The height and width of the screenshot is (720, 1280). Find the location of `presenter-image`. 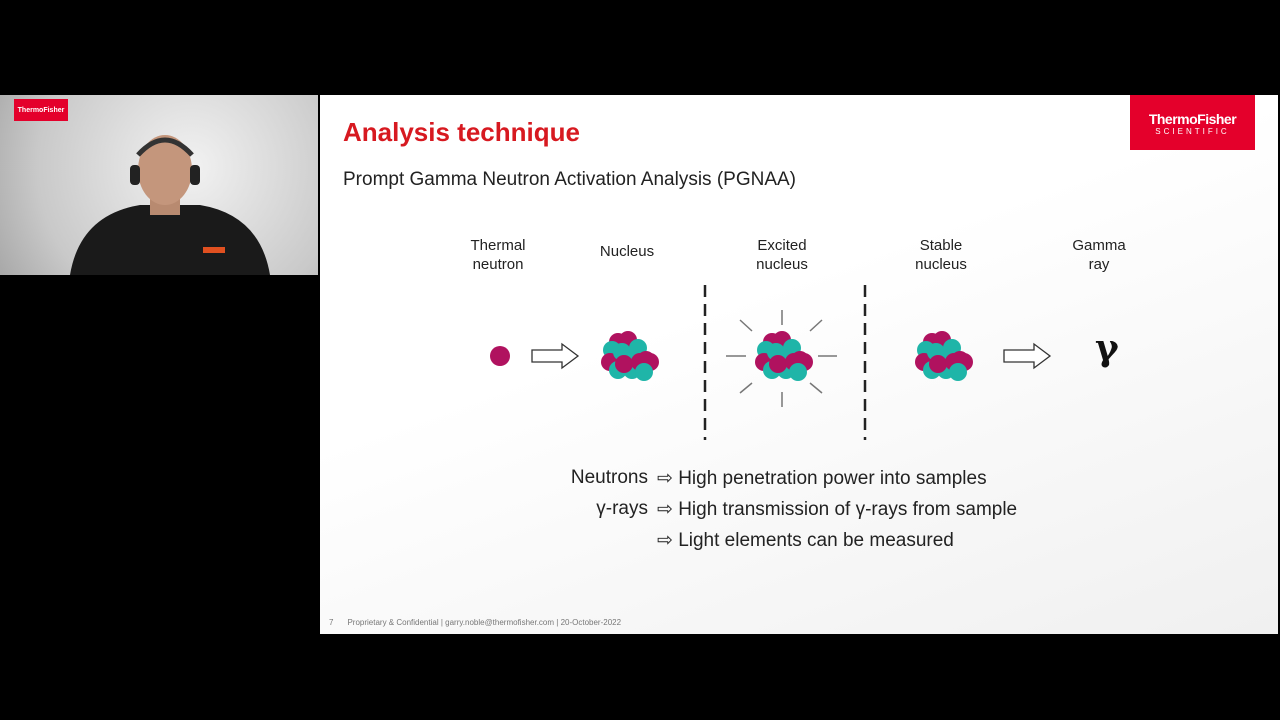

presenter-image is located at coordinates (170, 205).